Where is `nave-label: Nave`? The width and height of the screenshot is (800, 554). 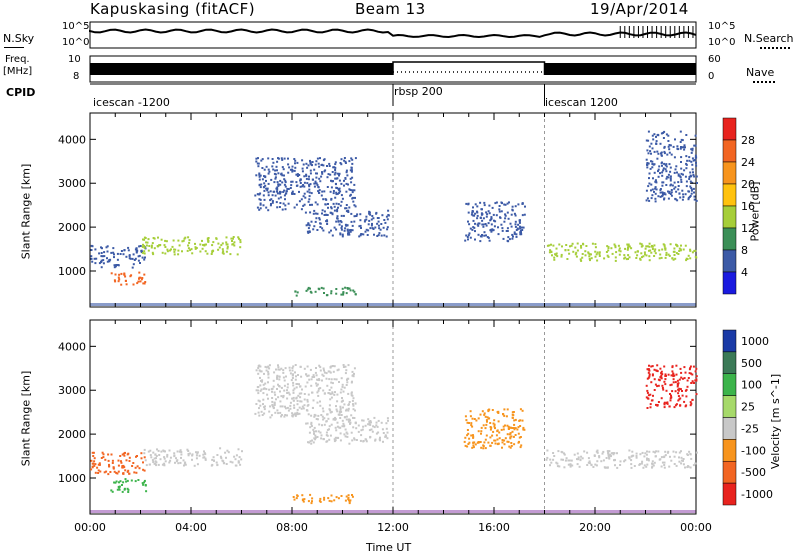
nave-label: Nave is located at coordinates (760, 72).